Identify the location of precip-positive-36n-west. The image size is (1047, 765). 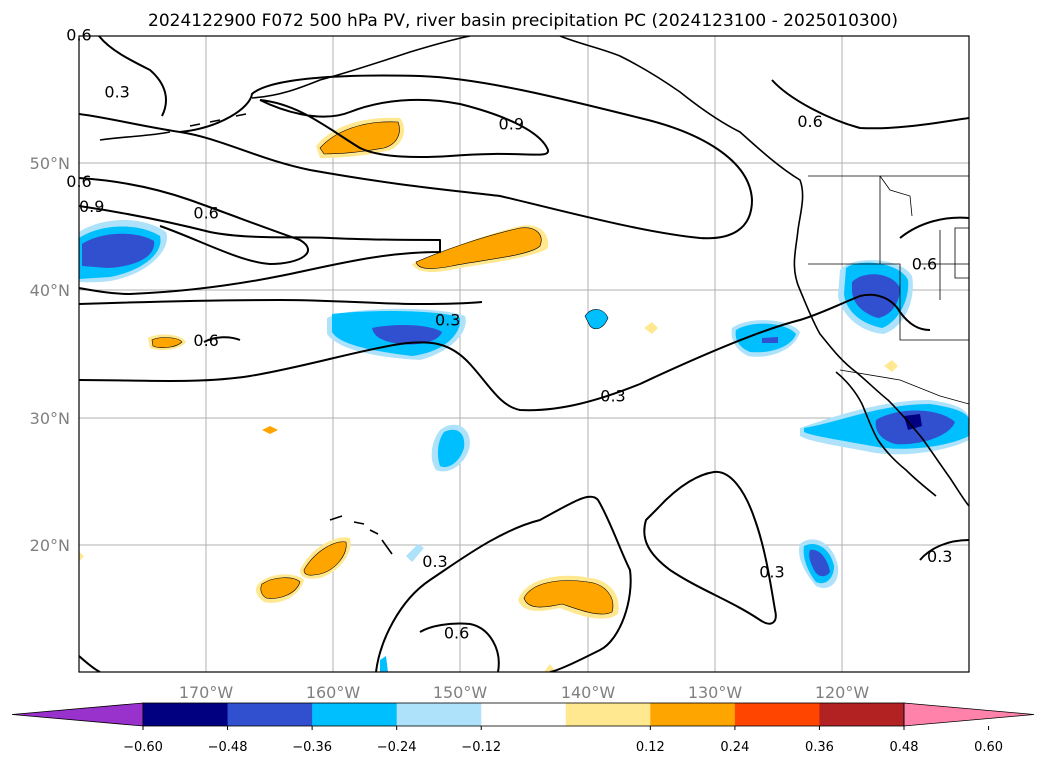
(167, 342).